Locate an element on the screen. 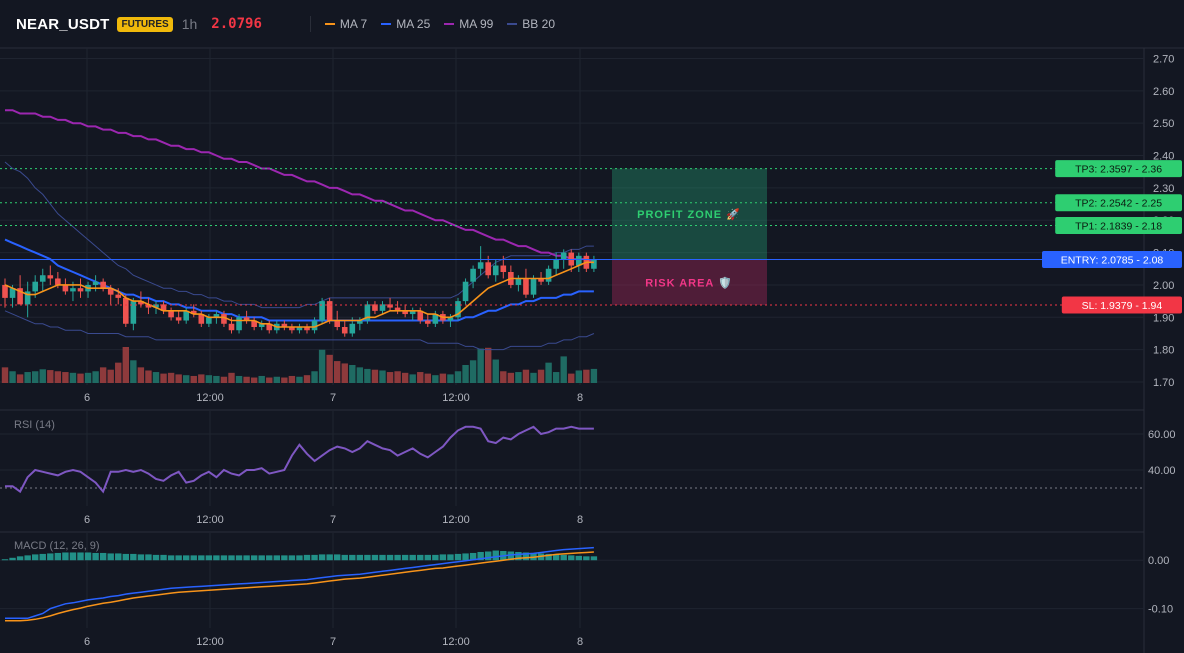  legend-ma7-label: MA 7 is located at coordinates (353, 24).